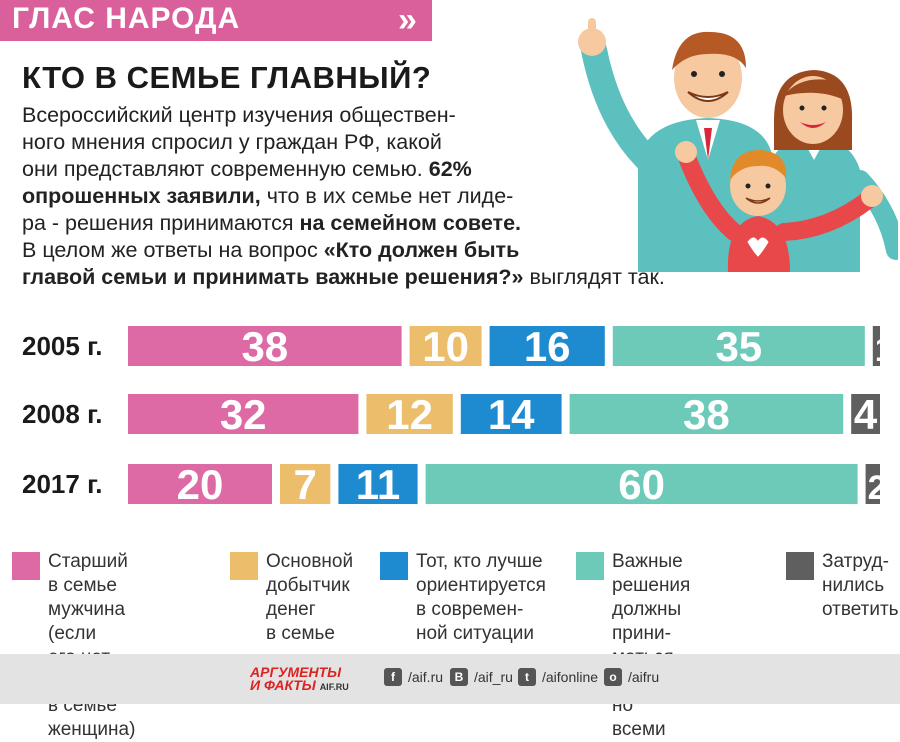 The image size is (900, 742). Describe the element at coordinates (493, 677) in the screenshot. I see `social-handle: /aif_ru` at that location.